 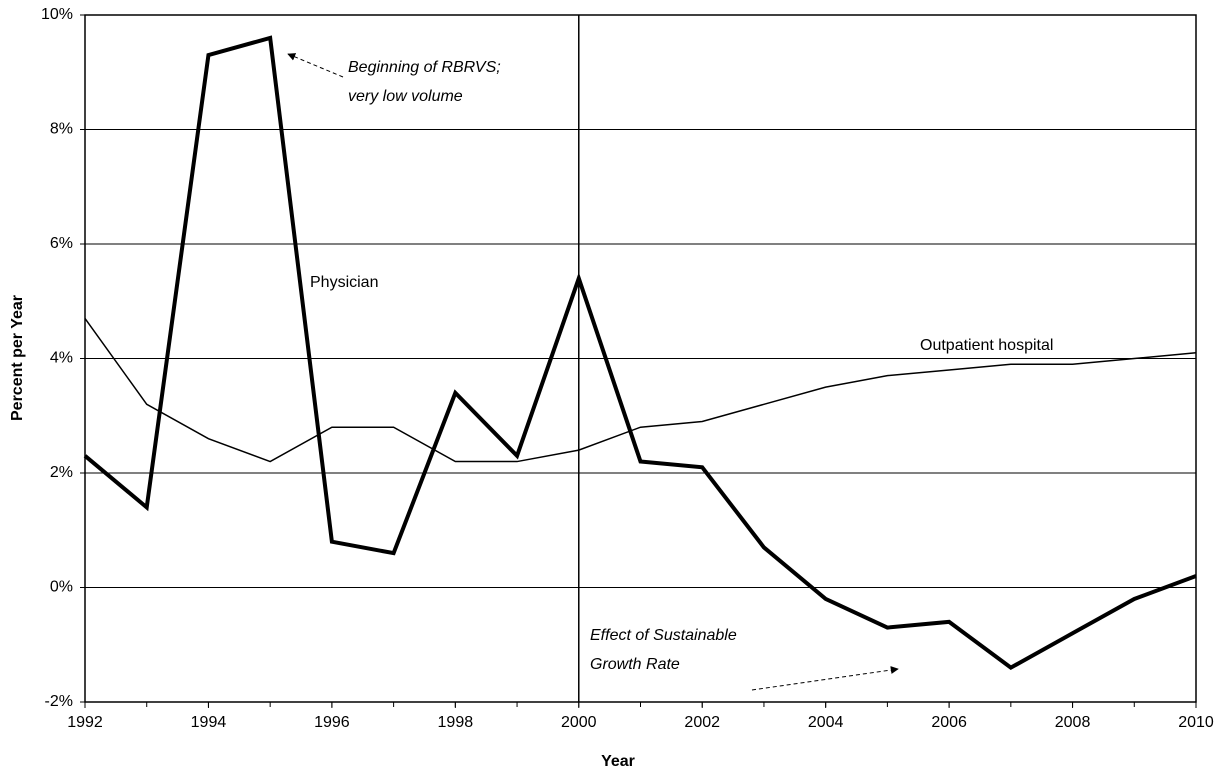 What do you see at coordinates (405, 96) in the screenshot?
I see `annotation: very low volume` at bounding box center [405, 96].